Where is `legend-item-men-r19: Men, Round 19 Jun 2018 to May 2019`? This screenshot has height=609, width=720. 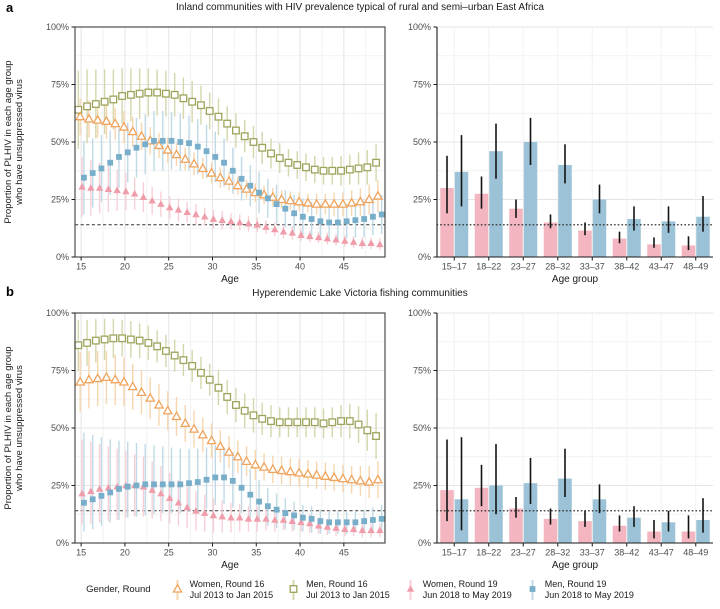
legend-item-men-r19: Men, Round 19 Jun 2018 to May 2019 is located at coordinates (579, 590).